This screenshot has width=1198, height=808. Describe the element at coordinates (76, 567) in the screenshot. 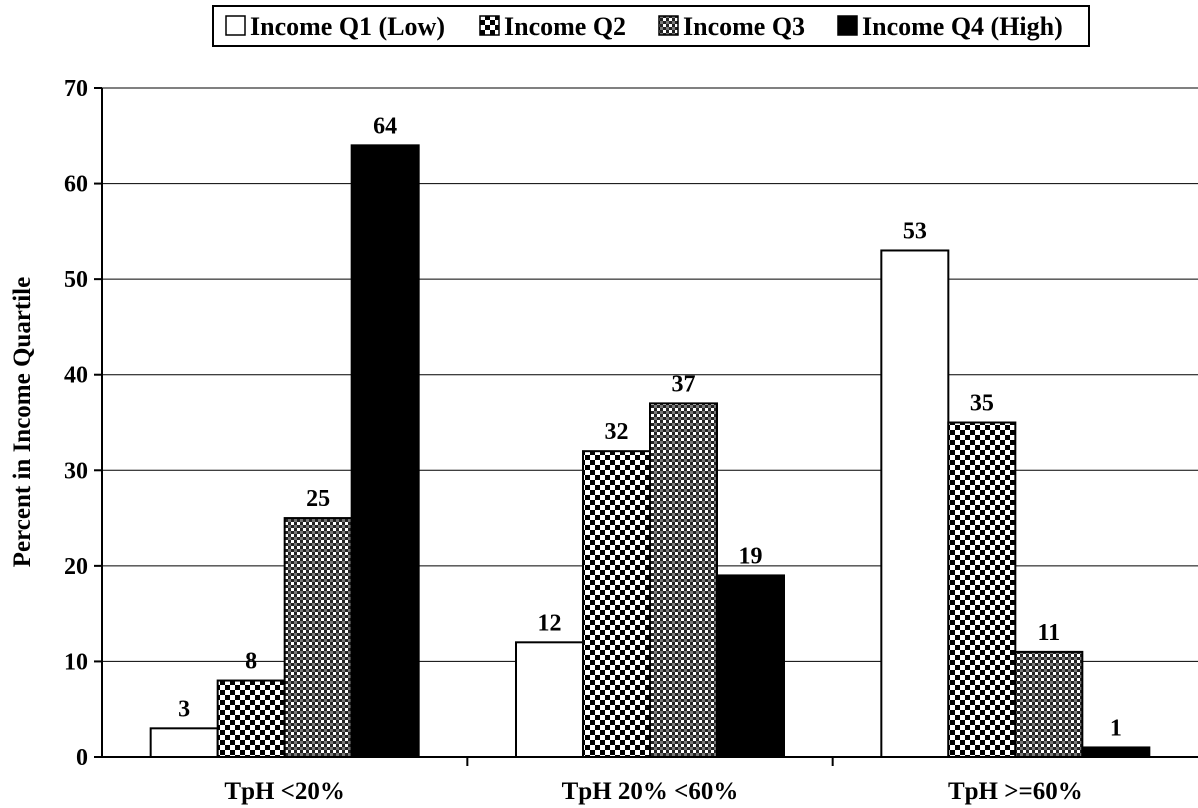

I see `y-tick-label: 20` at that location.